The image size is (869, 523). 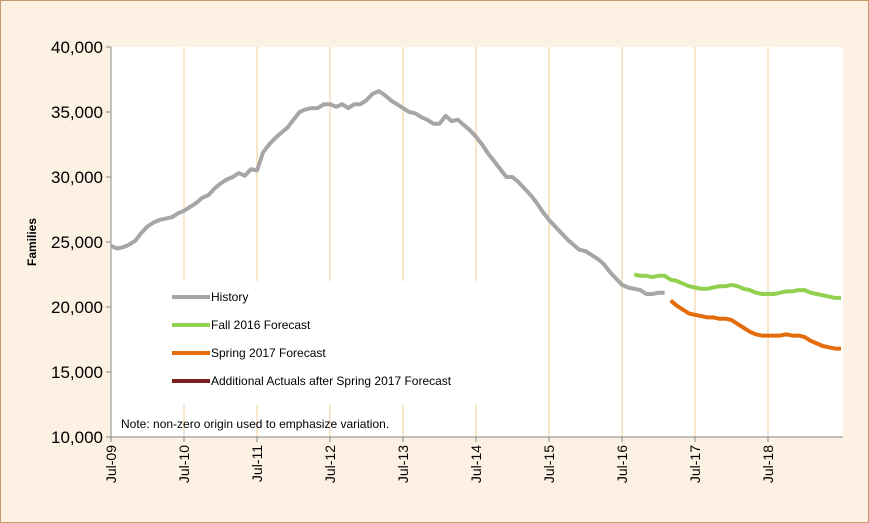 I want to click on x-tick-label: Jul-12, so click(x=330, y=464).